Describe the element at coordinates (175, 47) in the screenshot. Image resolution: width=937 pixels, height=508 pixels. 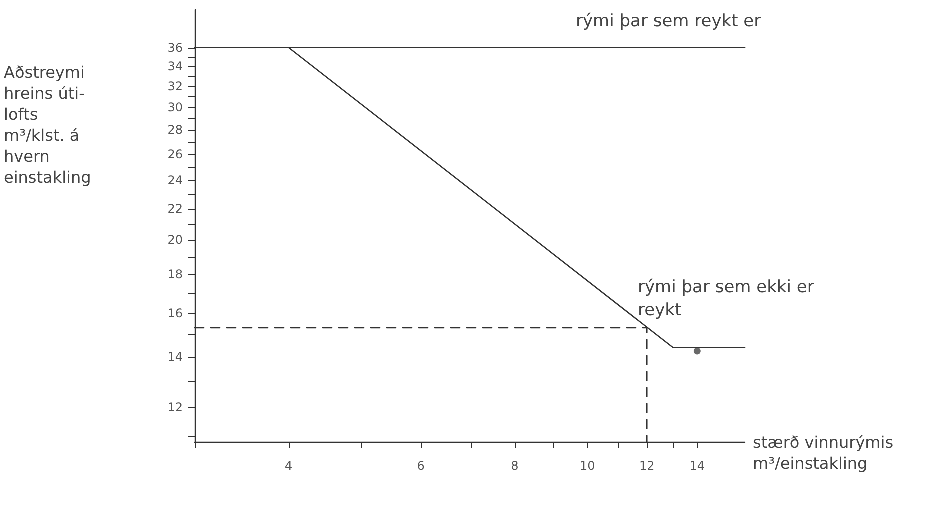
I see `y-tick-label: 36` at that location.